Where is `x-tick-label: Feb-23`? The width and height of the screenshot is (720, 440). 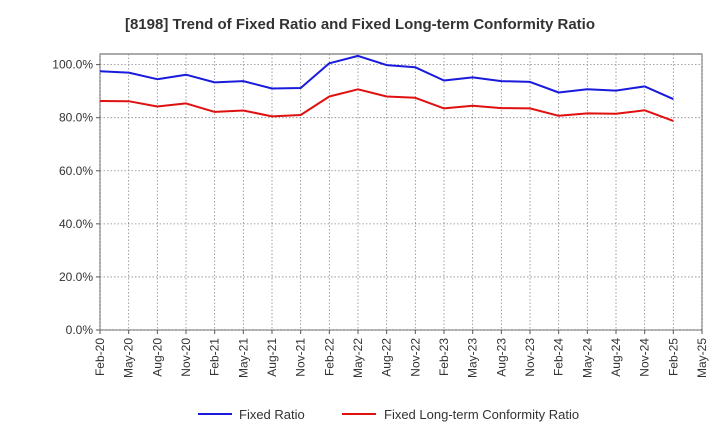
x-tick-label: Feb-23 is located at coordinates (444, 357).